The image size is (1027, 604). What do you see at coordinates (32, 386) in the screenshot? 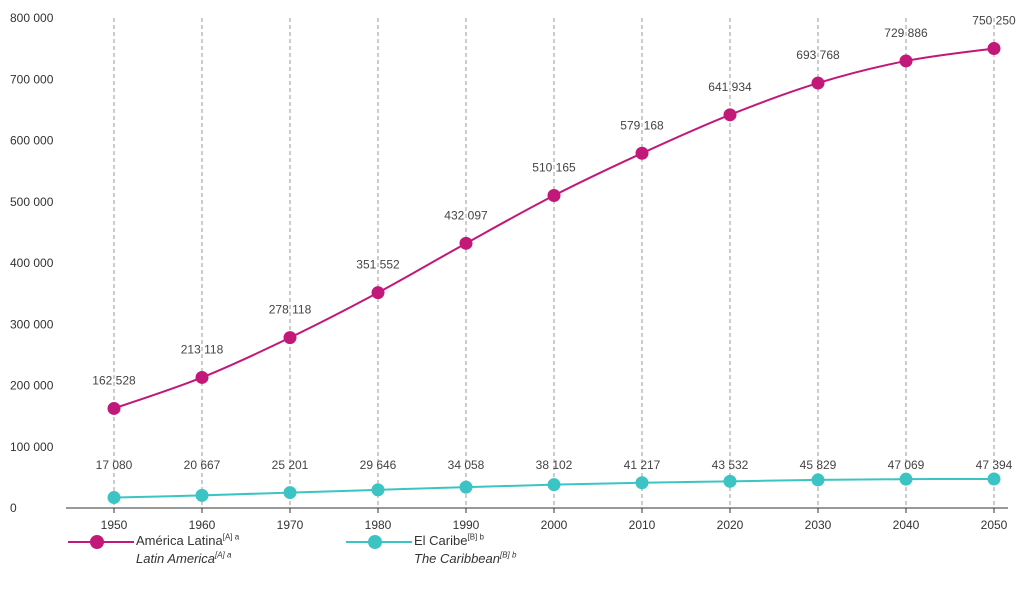
I see `y-tick-label: 200 000` at bounding box center [32, 386].